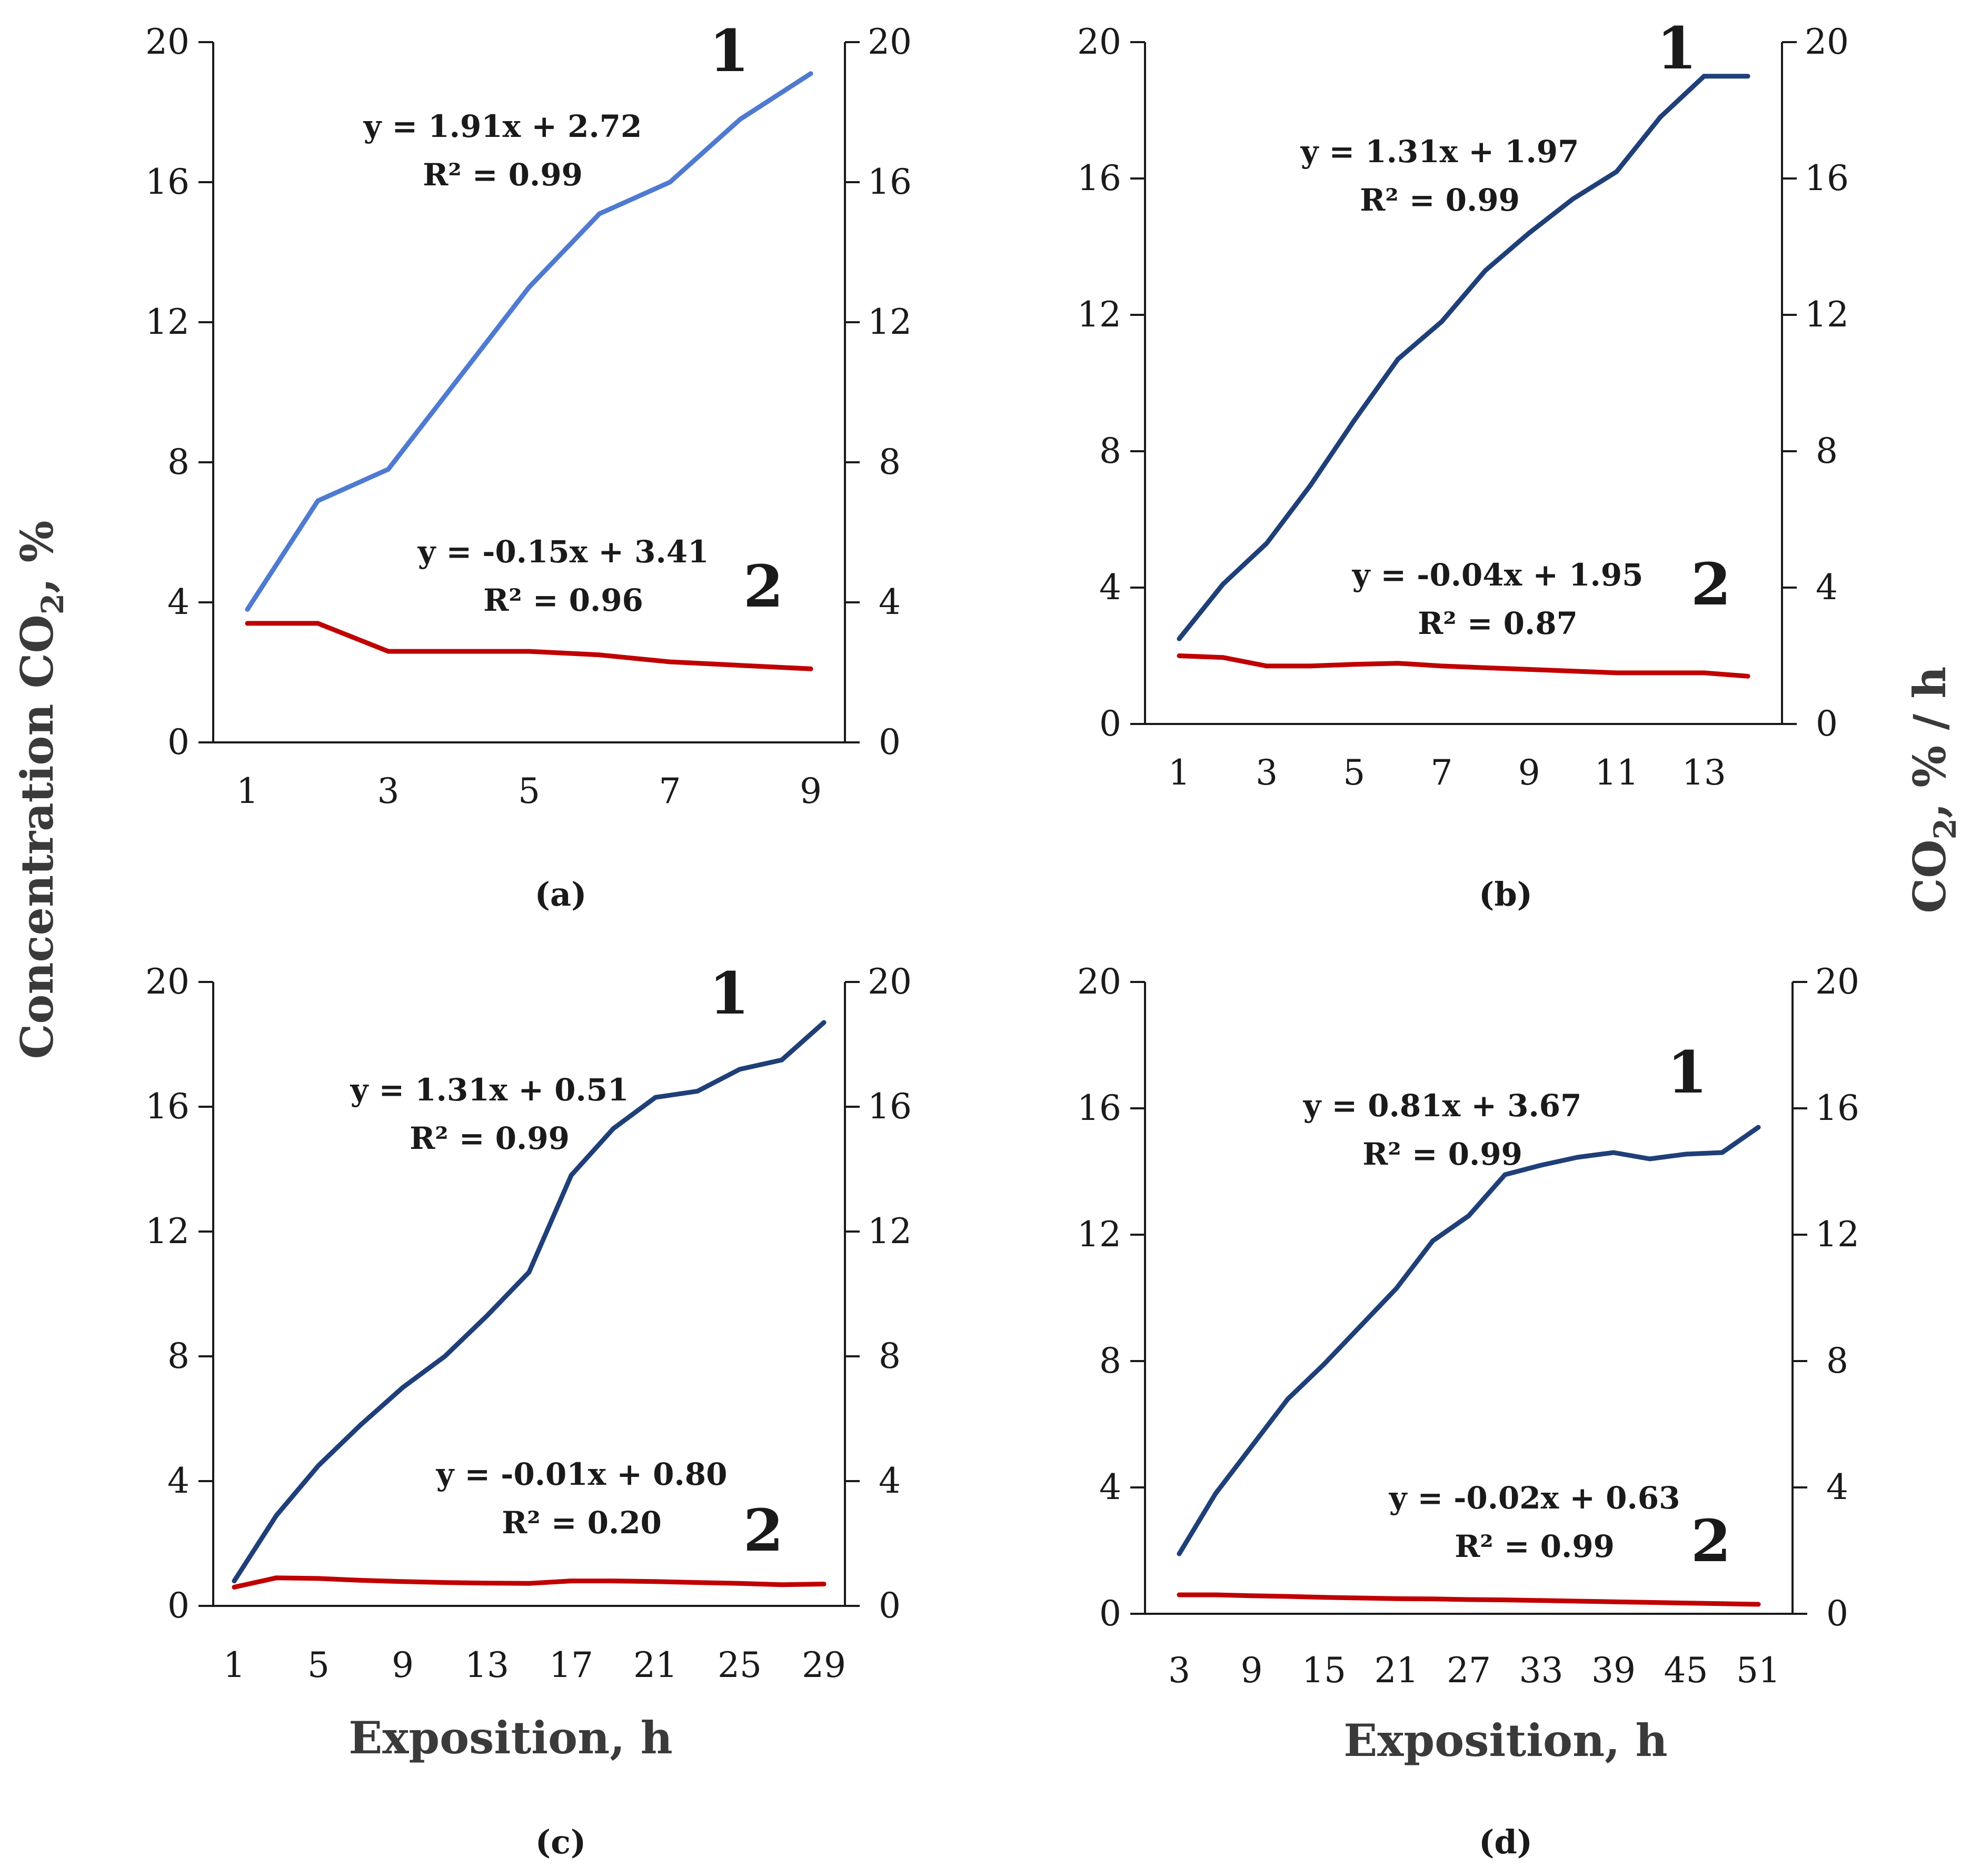  I want to click on series-1-equation: y = 0.81x + 3.67, so click(1442, 1106).